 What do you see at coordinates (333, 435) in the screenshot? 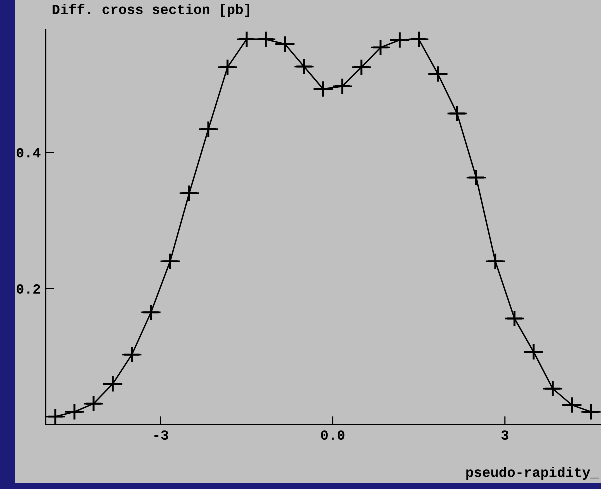
I see `x-tick-label: 0.0` at bounding box center [333, 435].